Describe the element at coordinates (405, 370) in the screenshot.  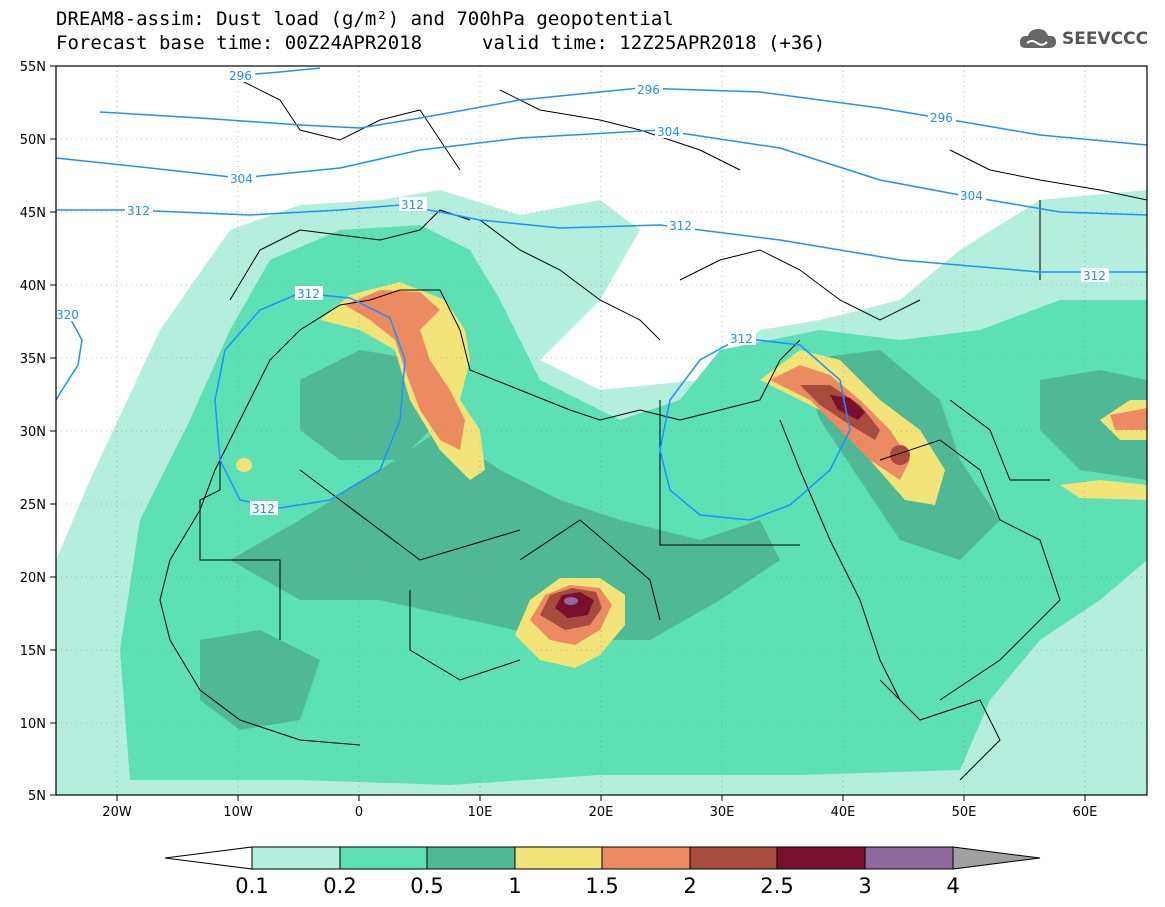
I see `dust-level-1.5` at that location.